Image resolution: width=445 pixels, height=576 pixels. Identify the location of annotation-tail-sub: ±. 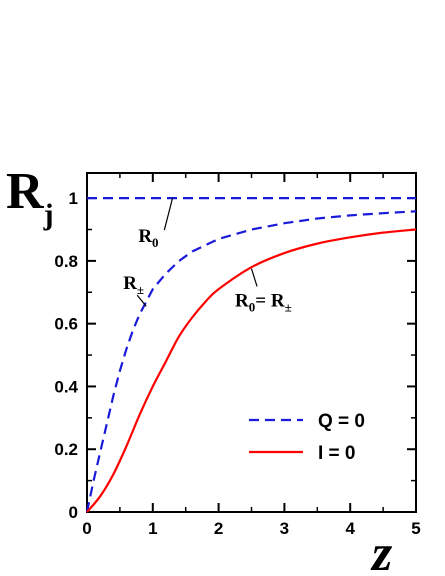
(288, 306).